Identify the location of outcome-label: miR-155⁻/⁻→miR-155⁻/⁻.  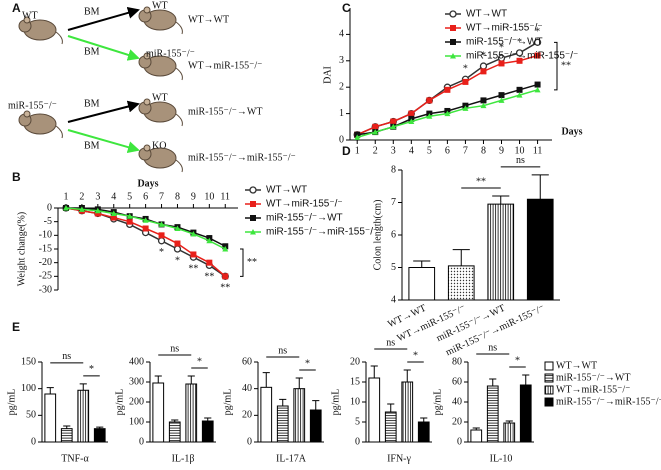
(242, 157).